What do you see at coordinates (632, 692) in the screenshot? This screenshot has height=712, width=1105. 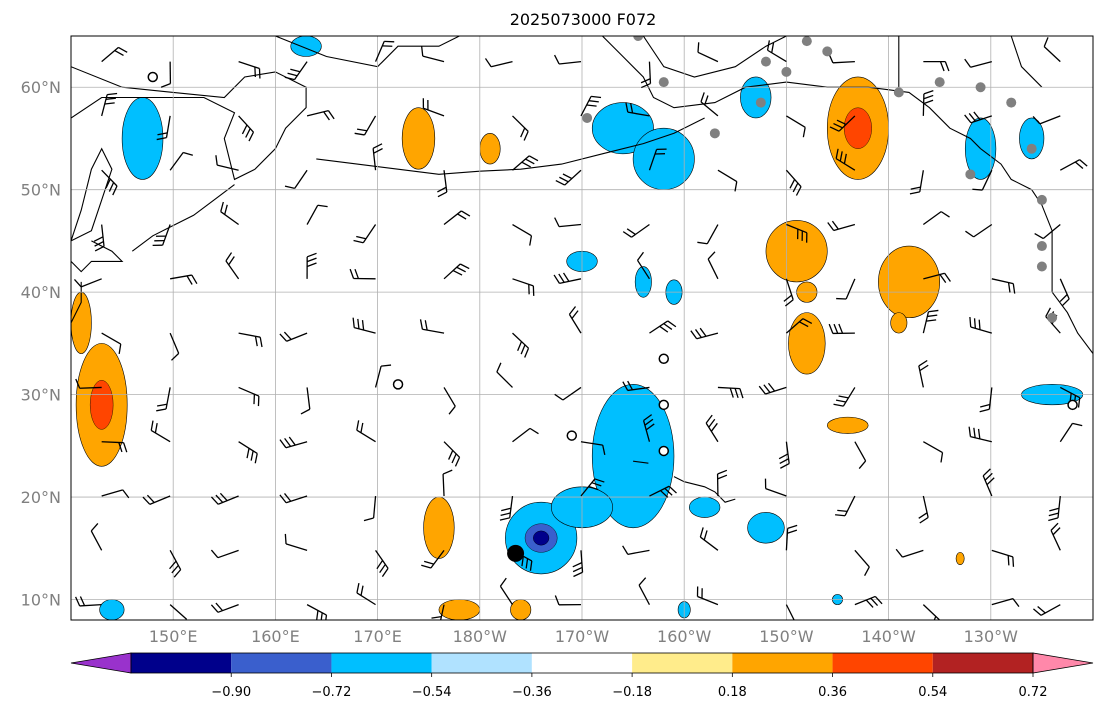 I see `colorbar-tick-label: −0.18` at bounding box center [632, 692].